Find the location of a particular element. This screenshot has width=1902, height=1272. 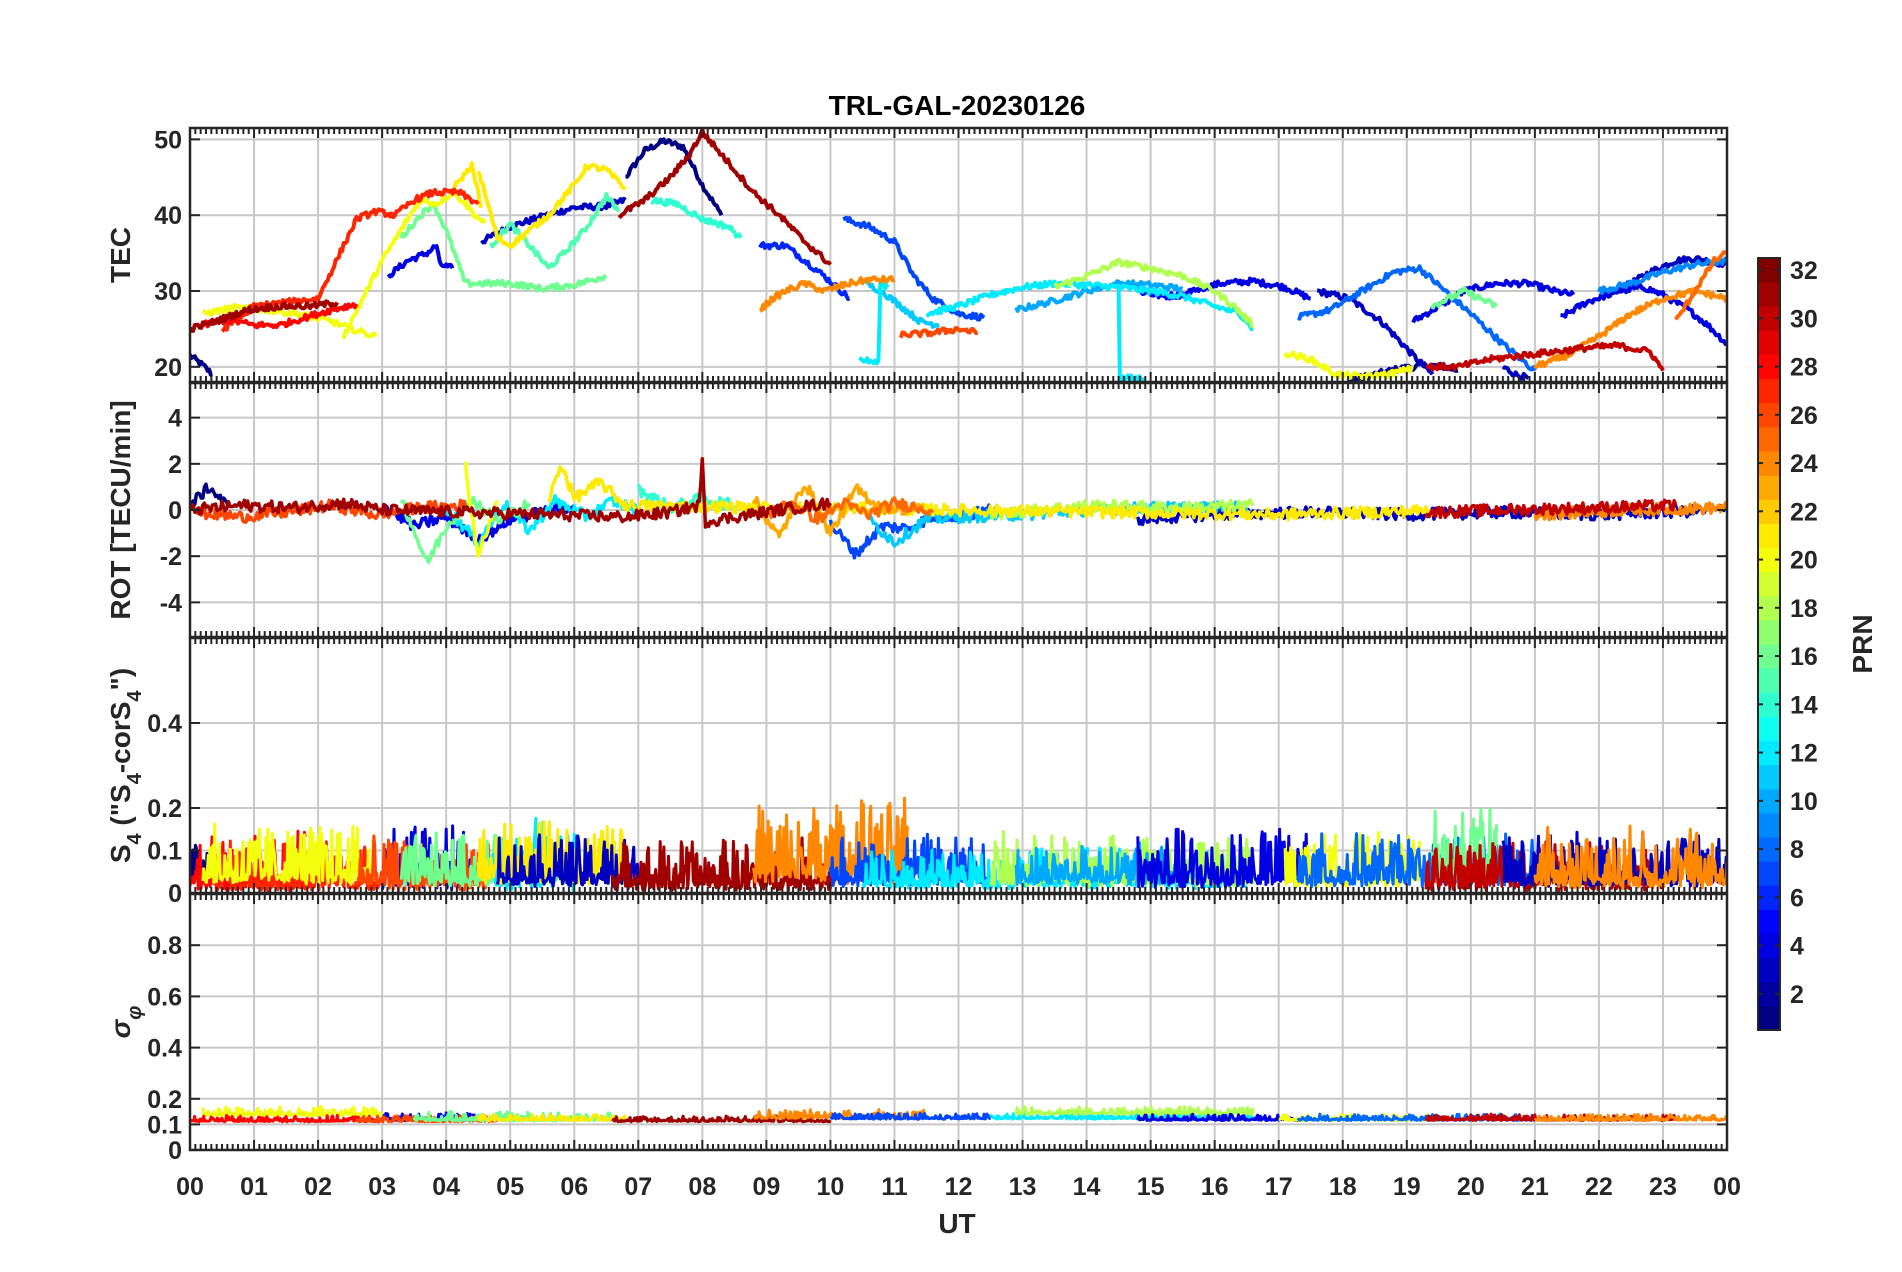

y-tick-label: 50 is located at coordinates (168, 140).